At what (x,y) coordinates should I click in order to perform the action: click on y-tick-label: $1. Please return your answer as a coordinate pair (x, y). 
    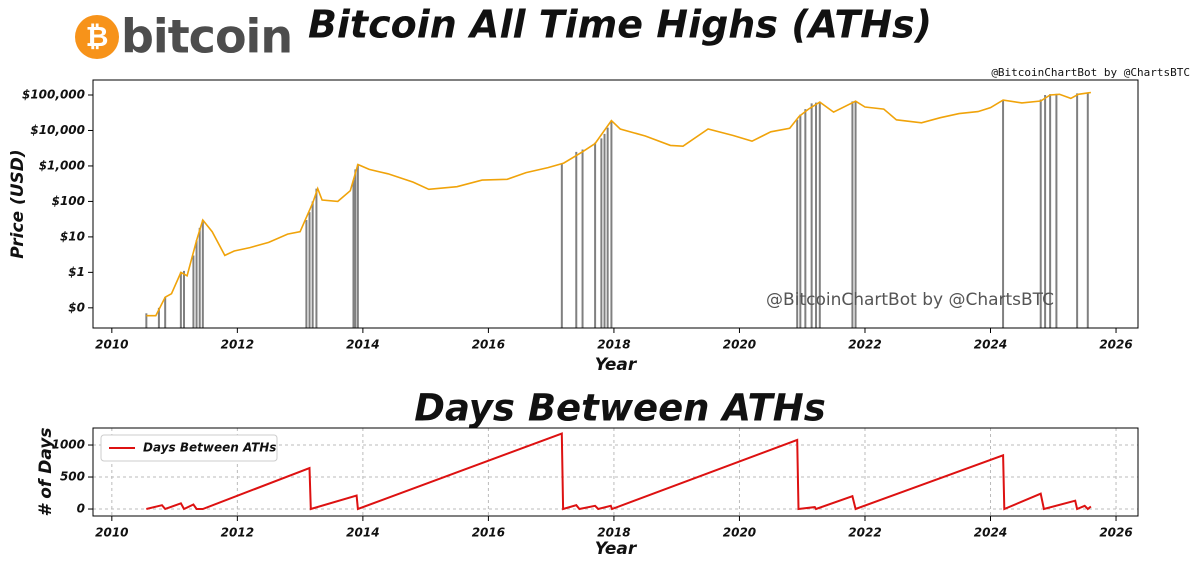
    Looking at the image, I should click on (76, 272).